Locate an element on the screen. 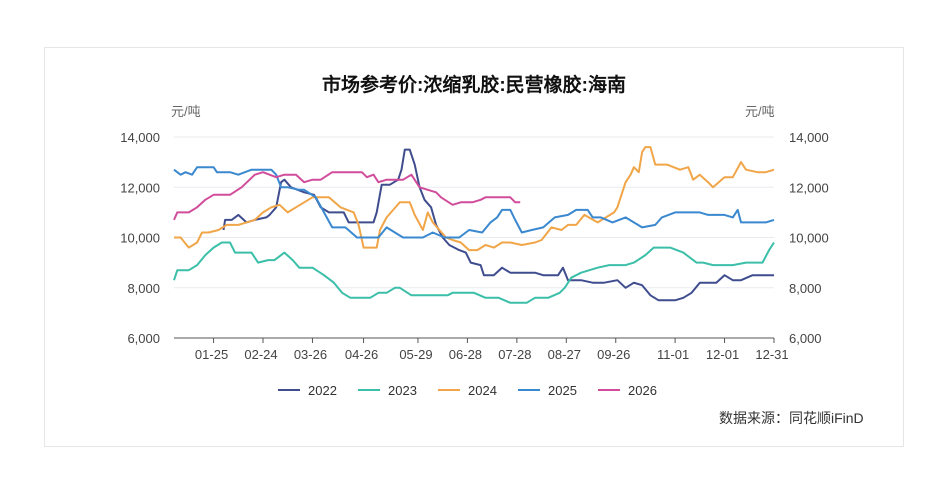 This screenshot has height=502, width=949. y-tick-label-left: 14,000 is located at coordinates (140, 137).